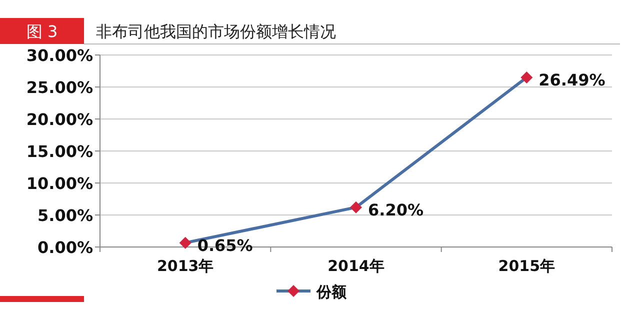 Image resolution: width=633 pixels, height=329 pixels. Describe the element at coordinates (59, 183) in the screenshot. I see `y-tick-label: 10.00%` at that location.